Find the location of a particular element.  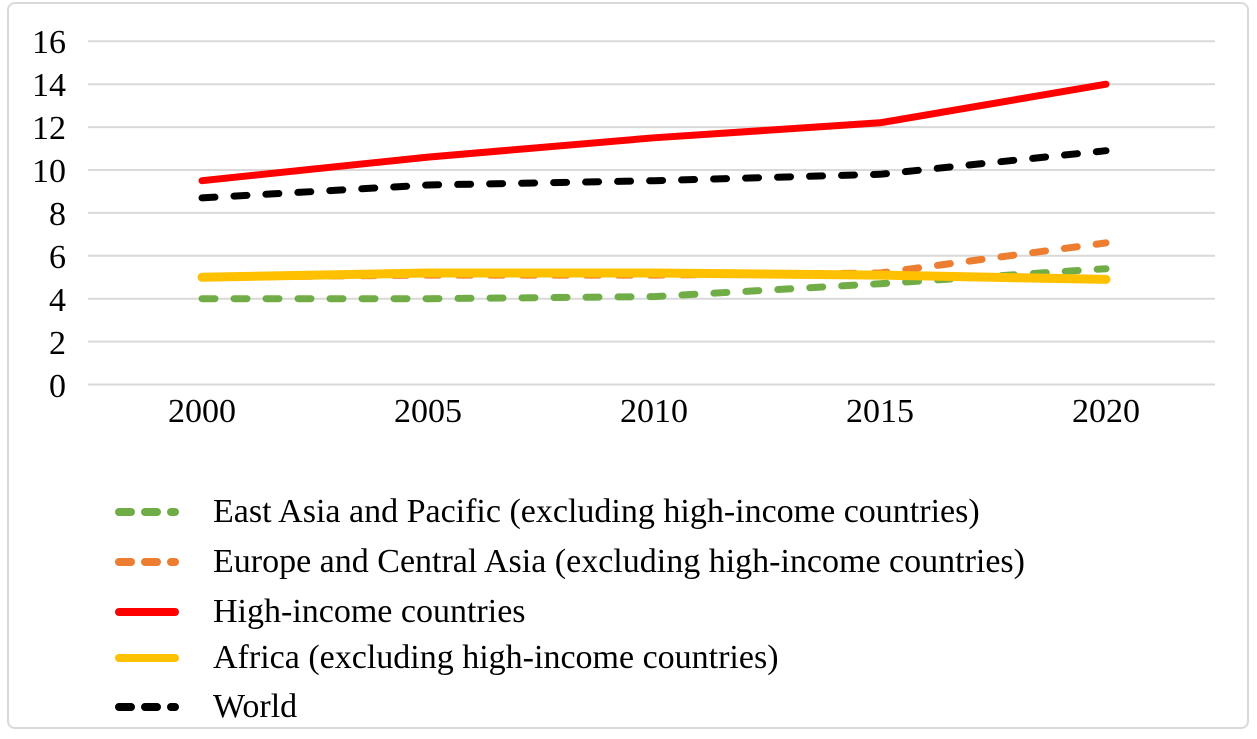

y-tick-label-12: 12 is located at coordinates (49, 128).